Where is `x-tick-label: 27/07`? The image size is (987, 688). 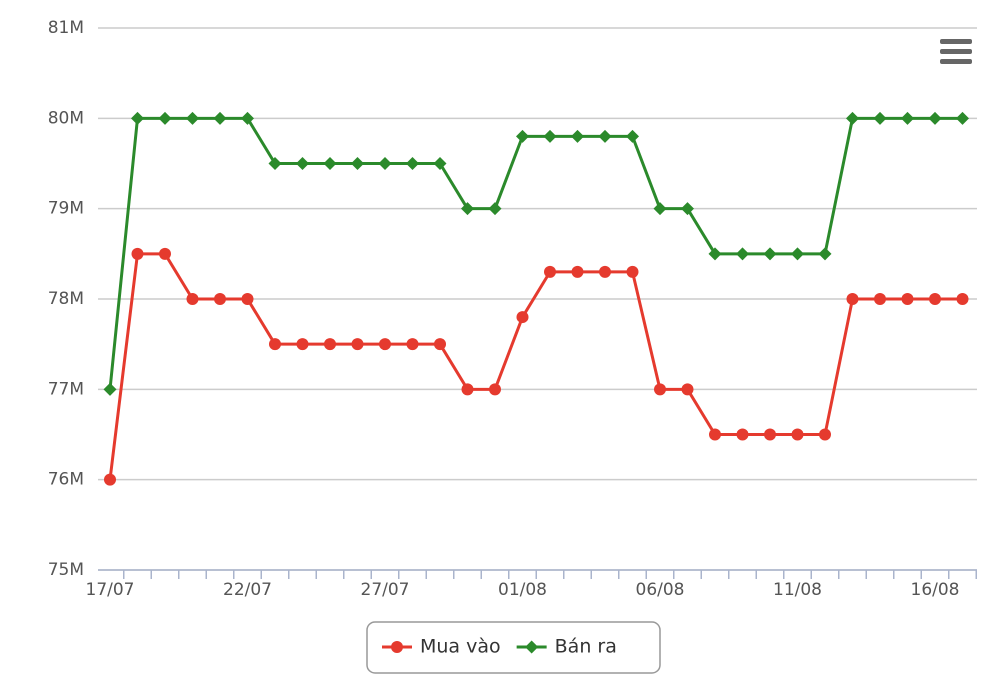
x-tick-label: 27/07 is located at coordinates (385, 590).